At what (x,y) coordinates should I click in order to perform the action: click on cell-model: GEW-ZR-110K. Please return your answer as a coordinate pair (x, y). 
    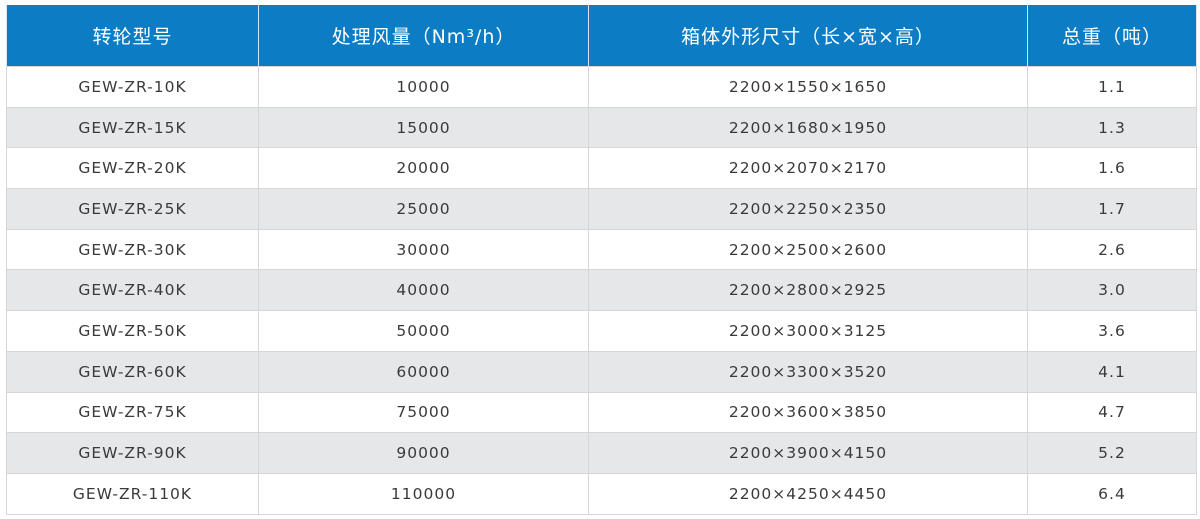
    Looking at the image, I should click on (132, 493).